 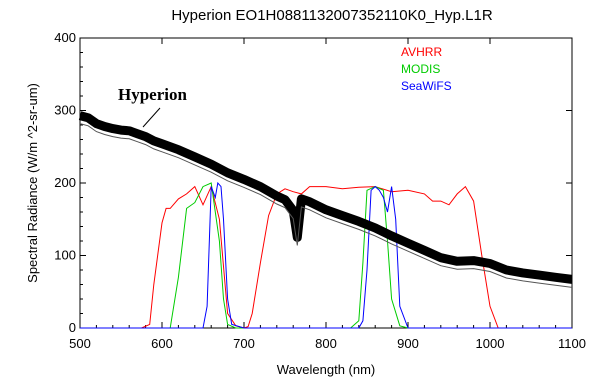 What do you see at coordinates (244, 343) in the screenshot?
I see `x-tick-label: 700` at bounding box center [244, 343].